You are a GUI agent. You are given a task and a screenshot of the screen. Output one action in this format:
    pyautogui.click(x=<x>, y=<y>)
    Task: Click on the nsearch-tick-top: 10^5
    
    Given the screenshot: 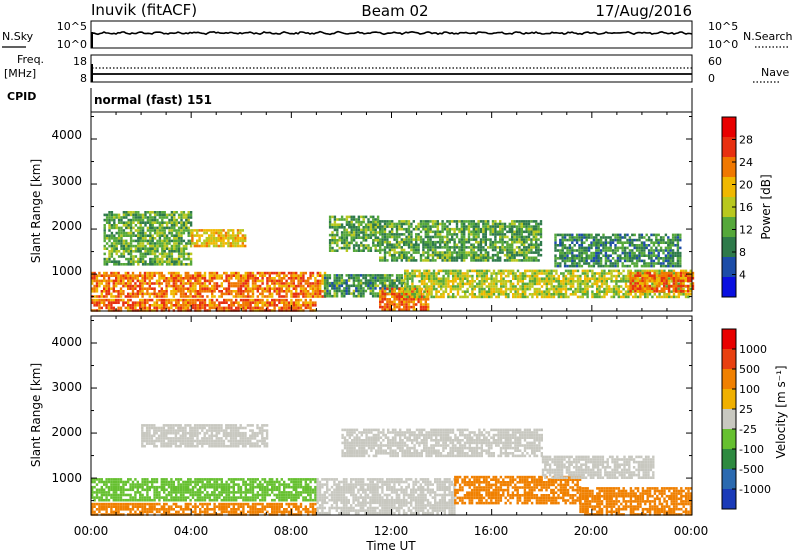 What is the action you would take?
    pyautogui.click(x=723, y=26)
    